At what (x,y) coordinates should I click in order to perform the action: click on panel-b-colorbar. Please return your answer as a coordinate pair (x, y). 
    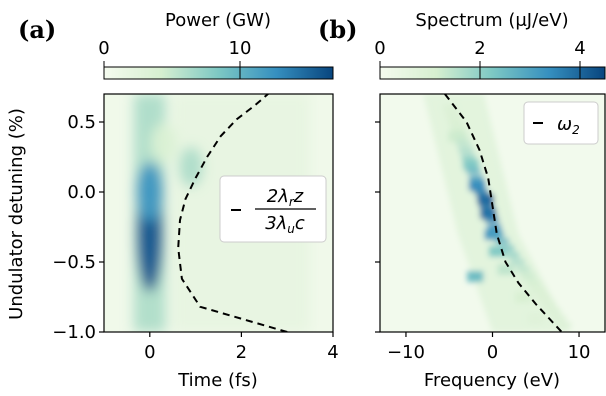
    Looking at the image, I should click on (492, 73).